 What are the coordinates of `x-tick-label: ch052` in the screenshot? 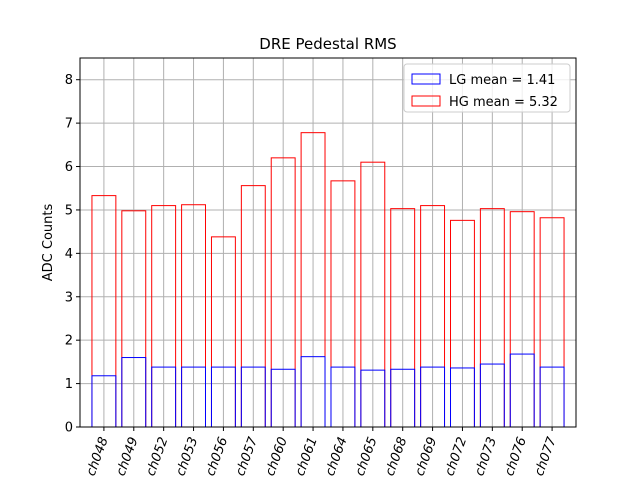 It's located at (158, 456).